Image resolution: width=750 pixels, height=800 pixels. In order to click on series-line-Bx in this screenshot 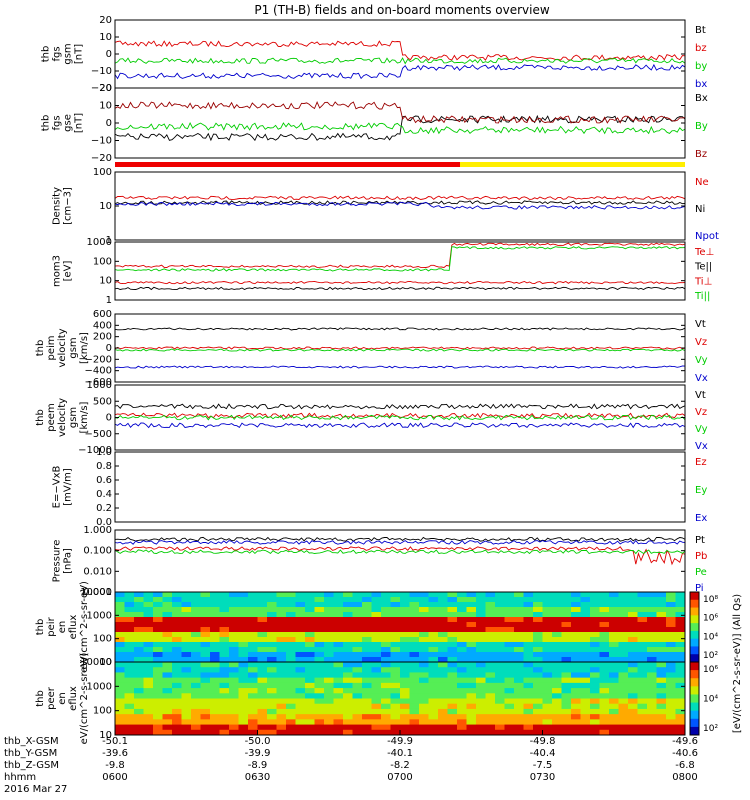, I will do `click(400, 128)`.